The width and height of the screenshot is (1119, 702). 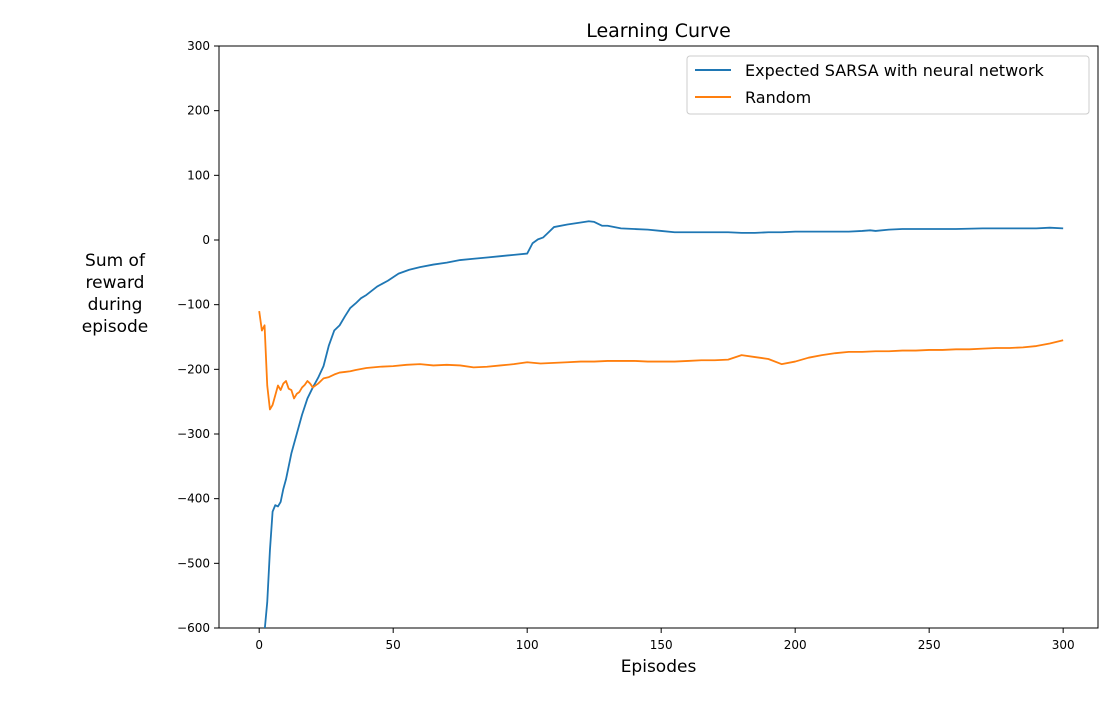 I want to click on y-tick-label: 100, so click(x=198, y=175).